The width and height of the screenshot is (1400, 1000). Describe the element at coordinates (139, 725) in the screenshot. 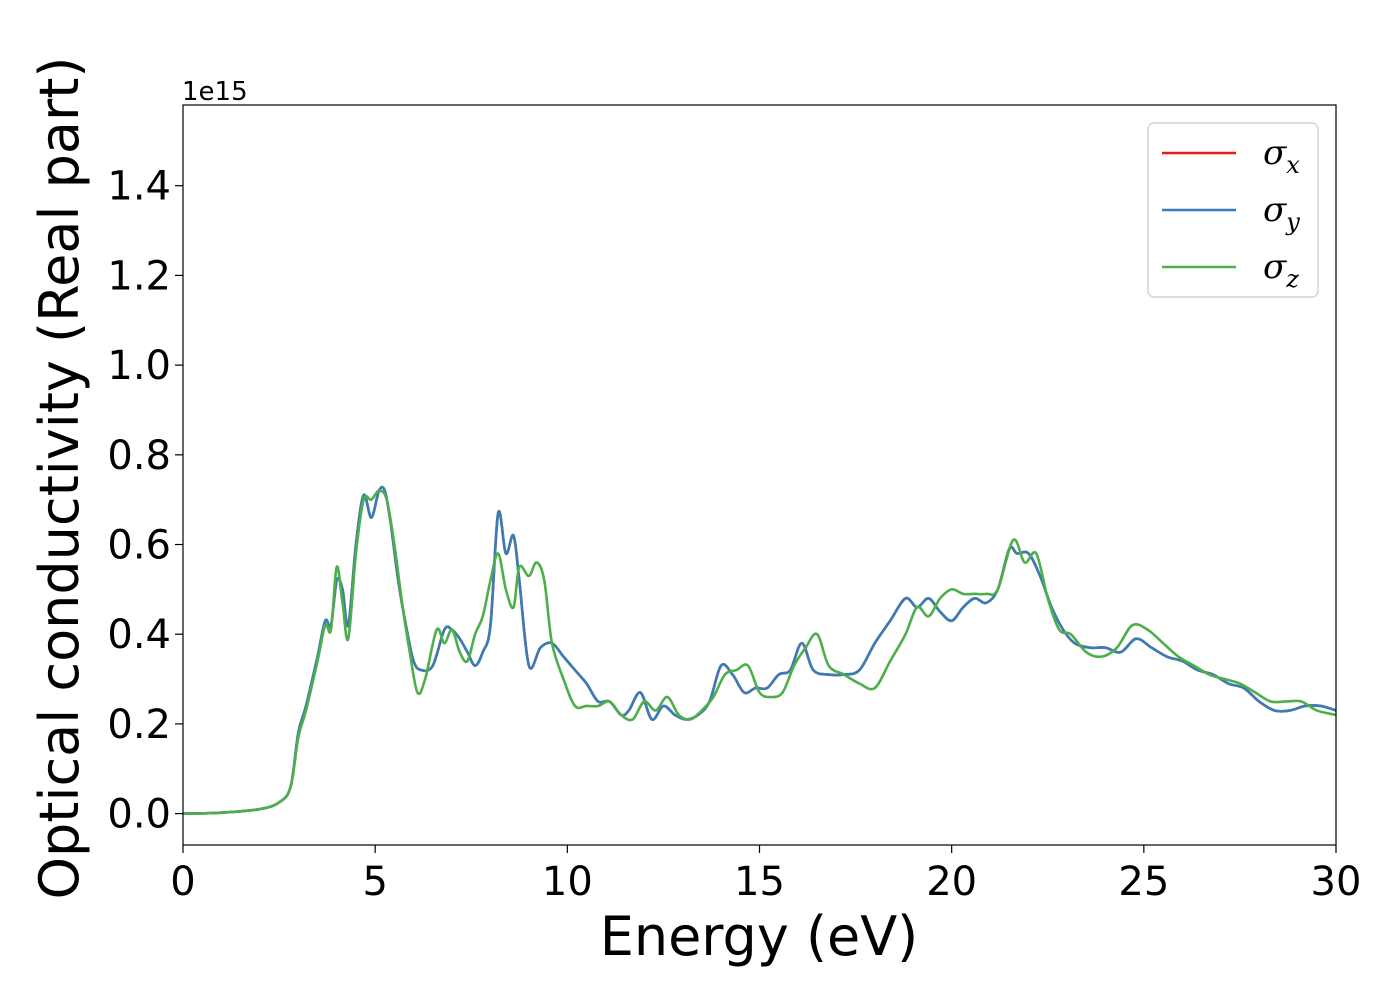

I see `y-tick-label: 0.2` at that location.